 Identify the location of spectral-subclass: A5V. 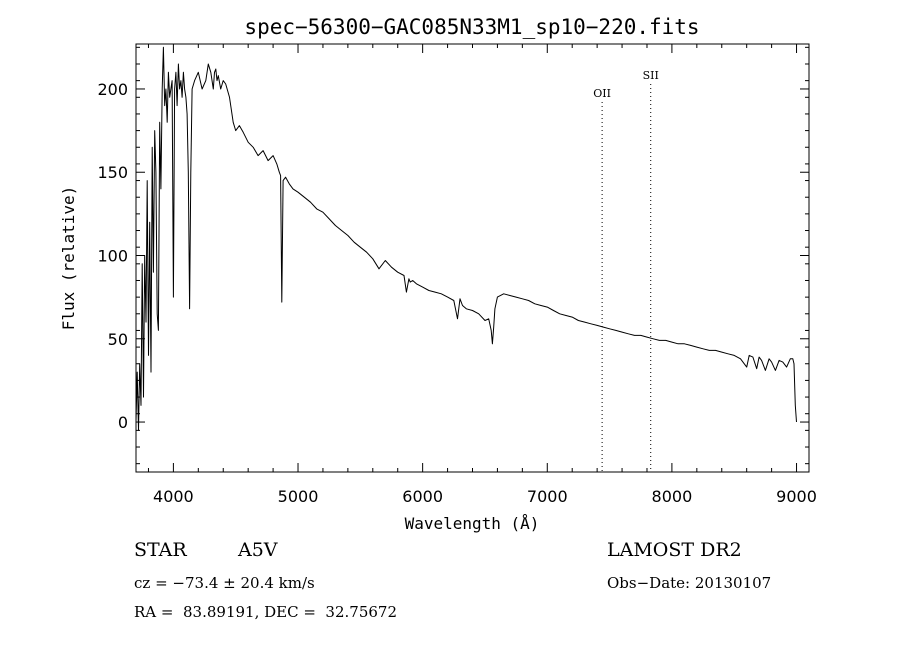
(258, 550).